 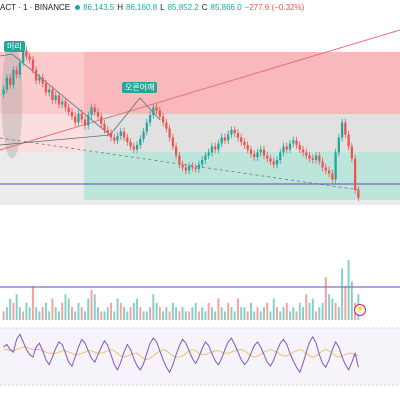 What do you see at coordinates (200, 202) in the screenshot?
I see `lower-band` at bounding box center [200, 202].